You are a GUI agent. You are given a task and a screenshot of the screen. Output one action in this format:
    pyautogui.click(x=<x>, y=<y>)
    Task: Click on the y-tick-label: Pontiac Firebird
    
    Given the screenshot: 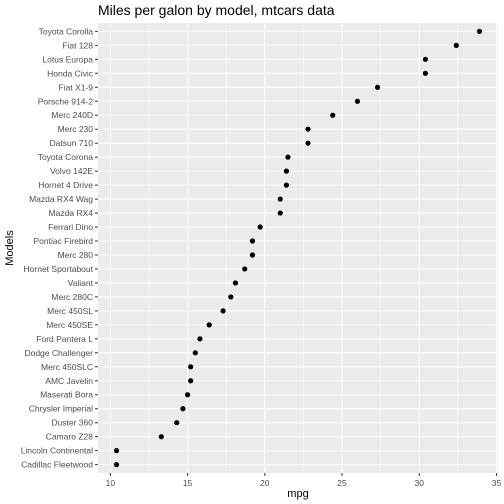 What is the action you would take?
    pyautogui.click(x=63, y=241)
    